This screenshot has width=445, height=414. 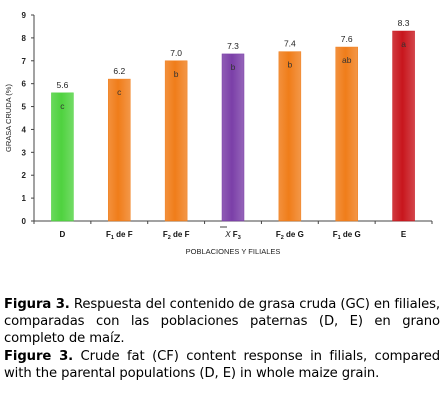 What do you see at coordinates (290, 235) in the screenshot?
I see `x-tick-label: F2 de G` at bounding box center [290, 235].